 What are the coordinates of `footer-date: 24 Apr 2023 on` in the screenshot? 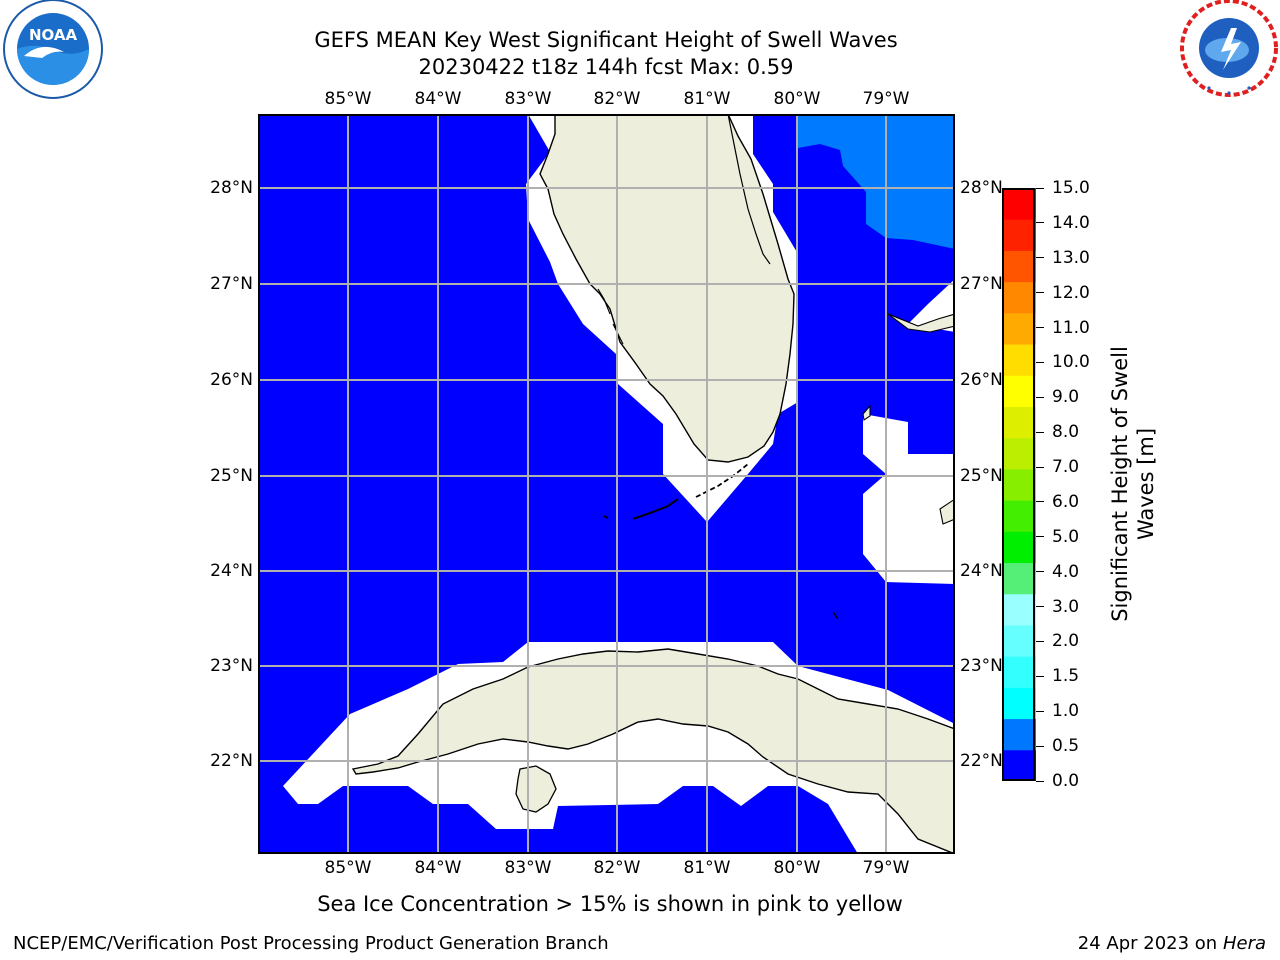 It's located at (1150, 943).